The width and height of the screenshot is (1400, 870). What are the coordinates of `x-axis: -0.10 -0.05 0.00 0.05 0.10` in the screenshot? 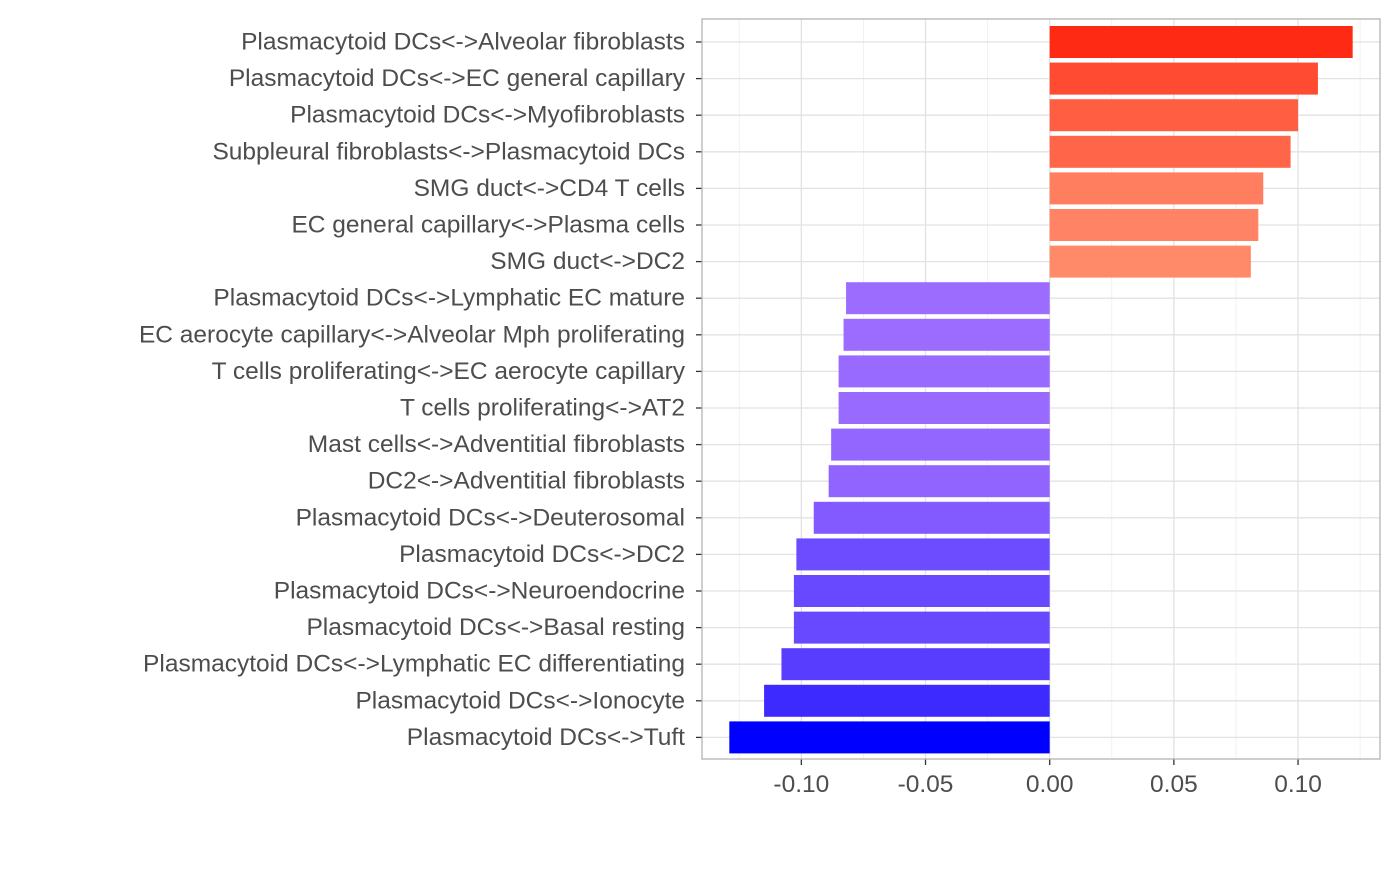 It's located at (1047, 778).